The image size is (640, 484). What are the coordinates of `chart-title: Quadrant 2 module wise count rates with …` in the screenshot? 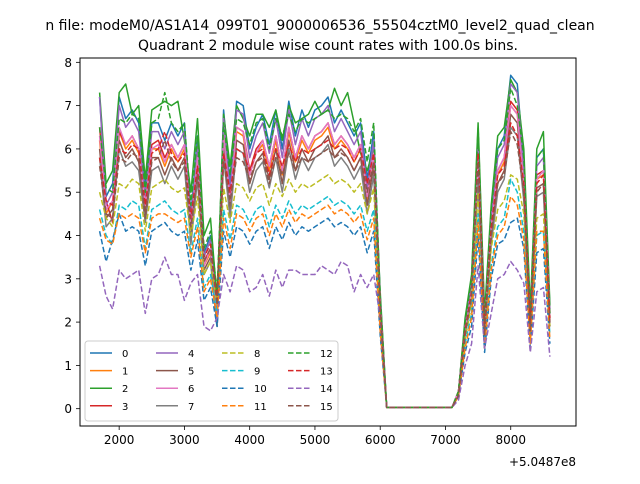 It's located at (328, 46).